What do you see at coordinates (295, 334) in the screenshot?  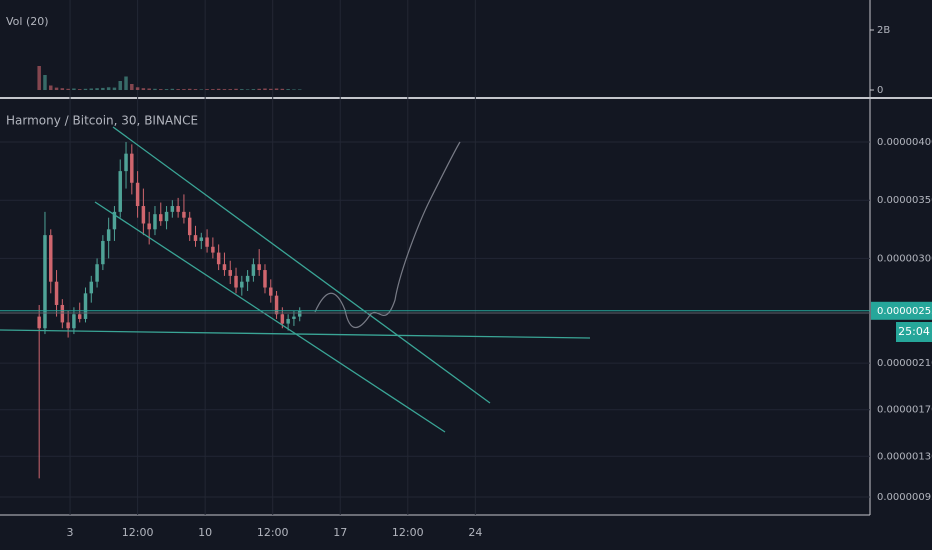 I see `trend-line` at bounding box center [295, 334].